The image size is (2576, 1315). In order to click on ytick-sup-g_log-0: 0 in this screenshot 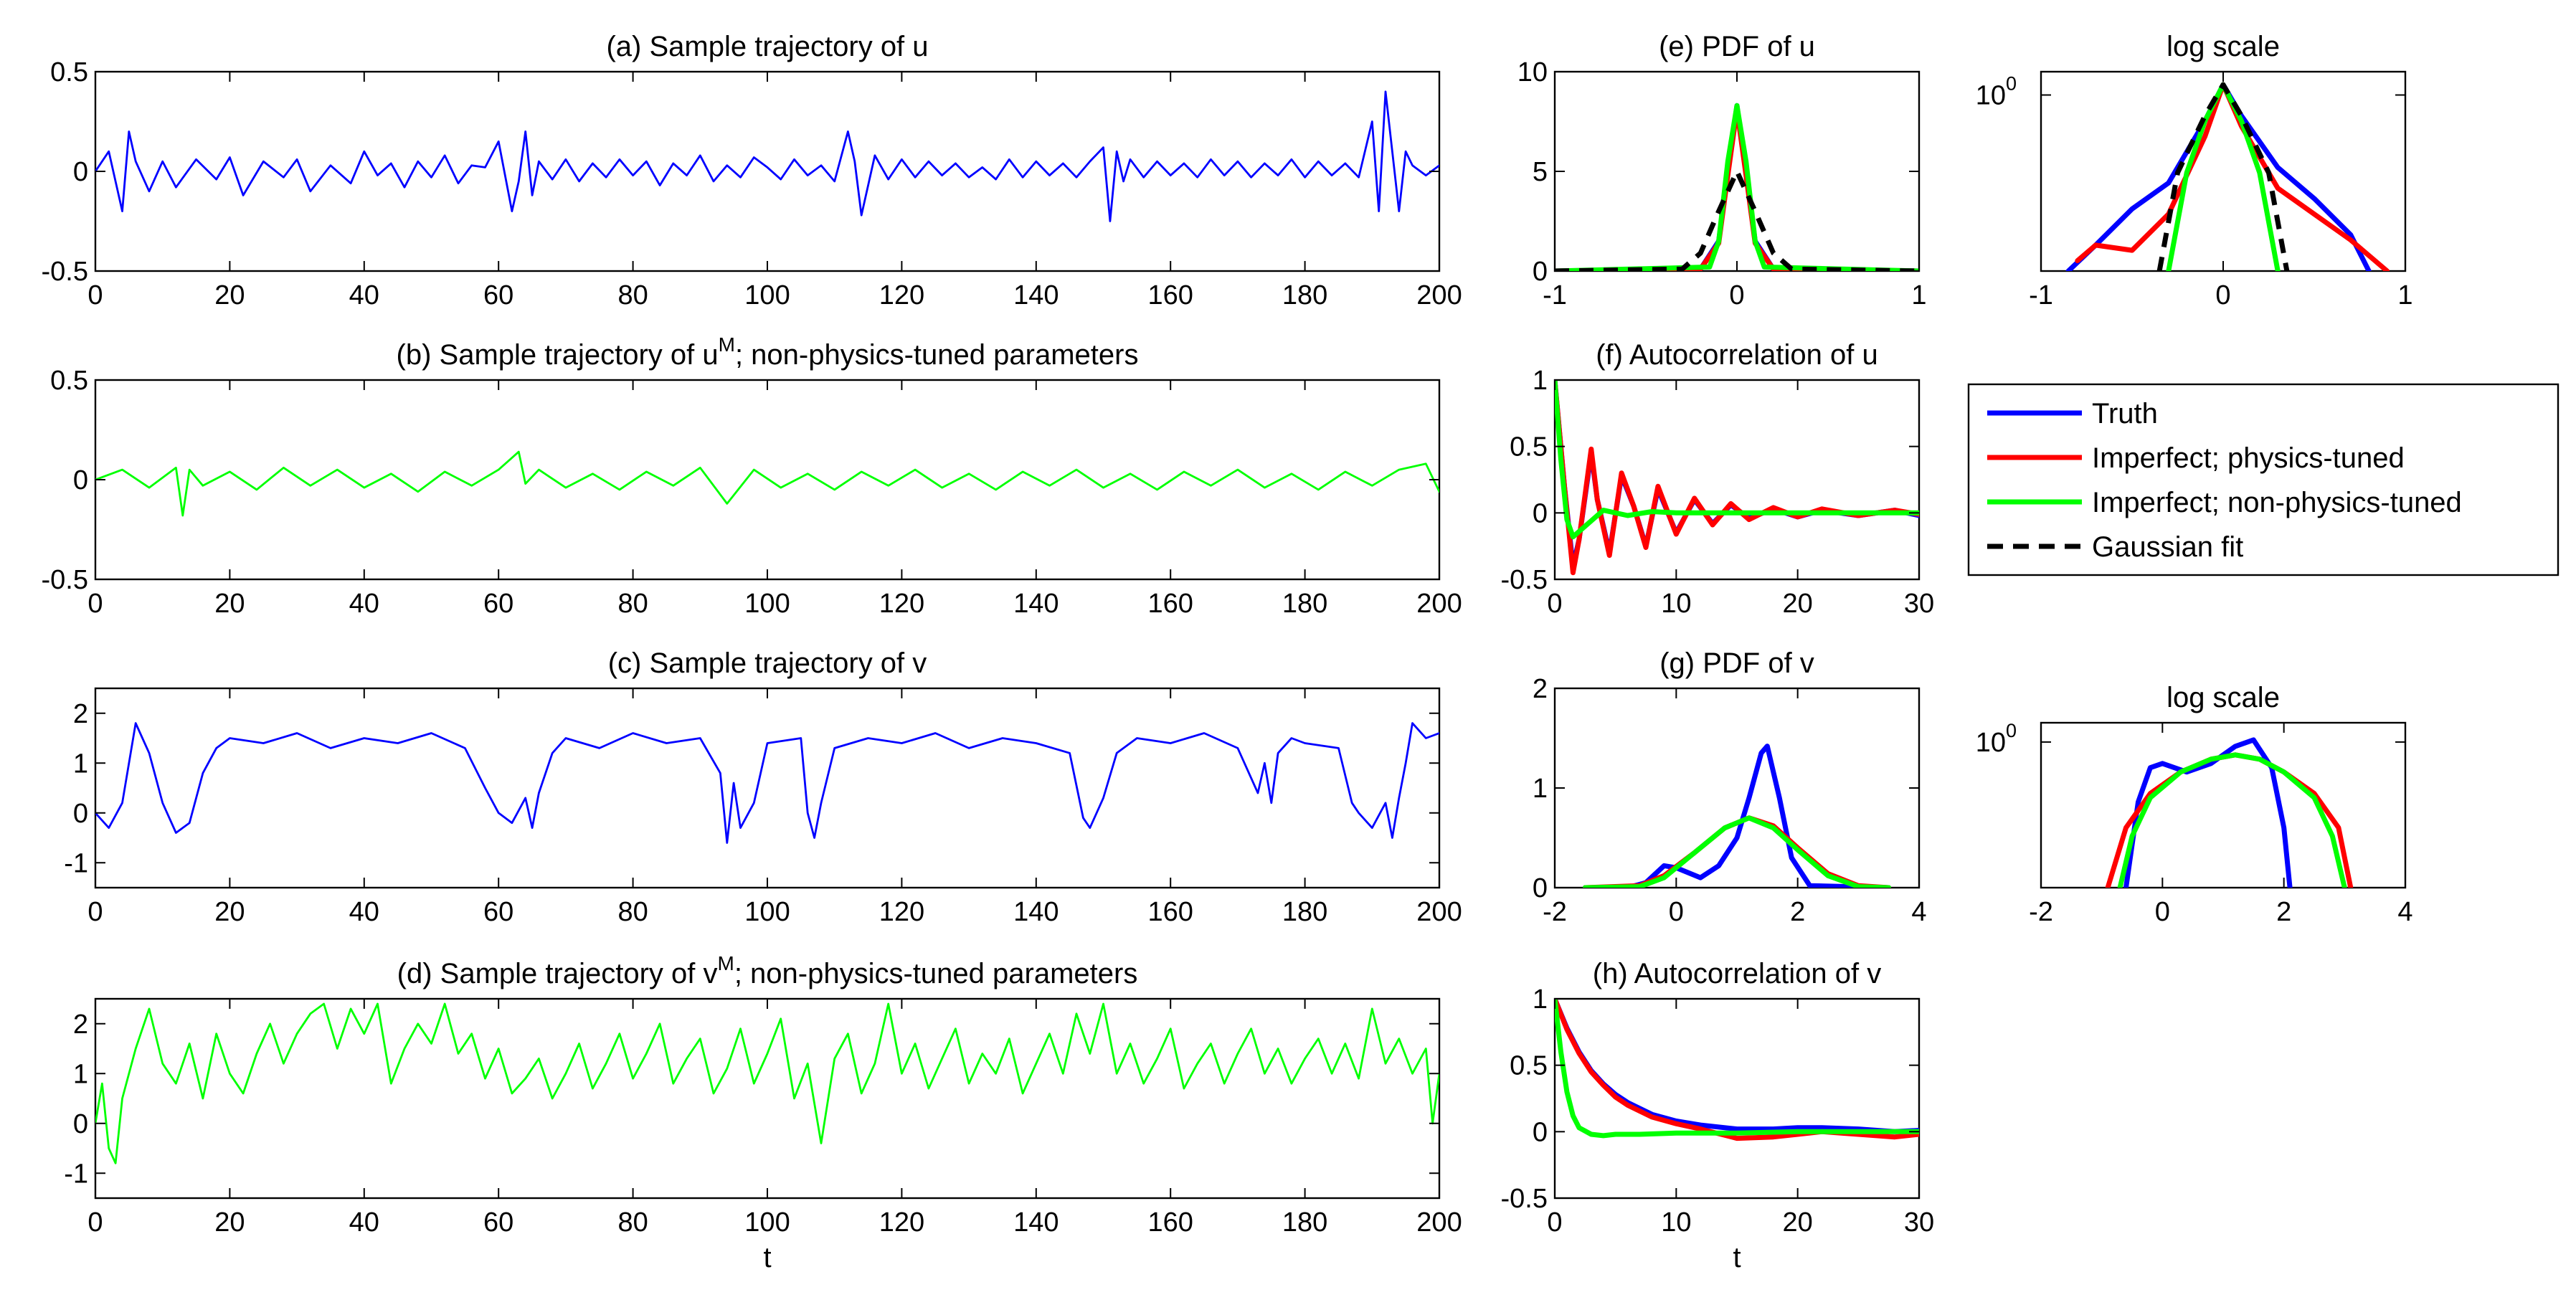, I will do `click(2011, 730)`.